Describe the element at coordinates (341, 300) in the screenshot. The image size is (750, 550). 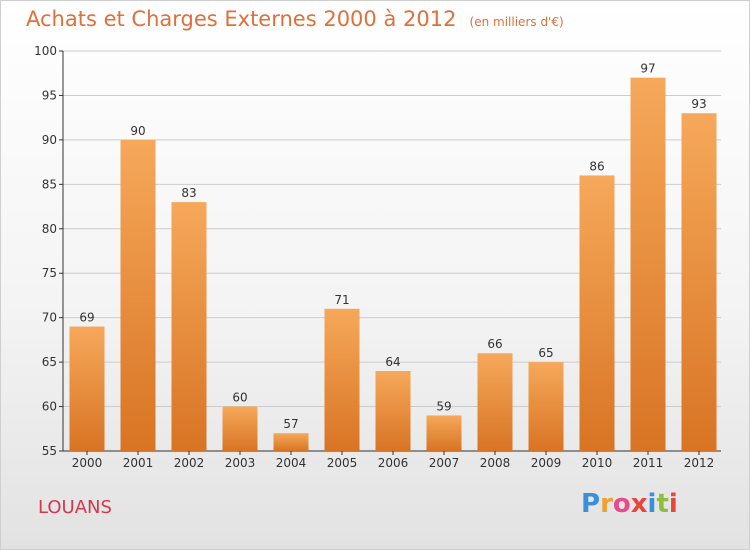
I see `value-label-2005: 71` at that location.